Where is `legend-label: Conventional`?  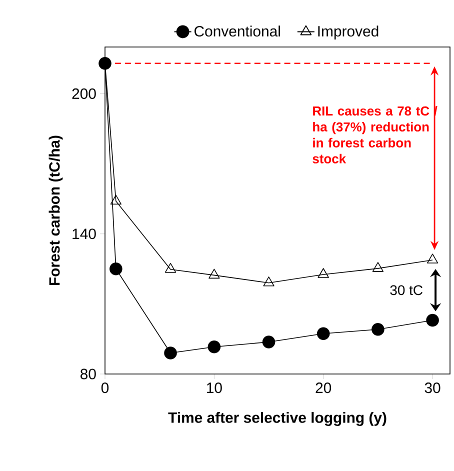
legend-label: Conventional is located at coordinates (237, 31).